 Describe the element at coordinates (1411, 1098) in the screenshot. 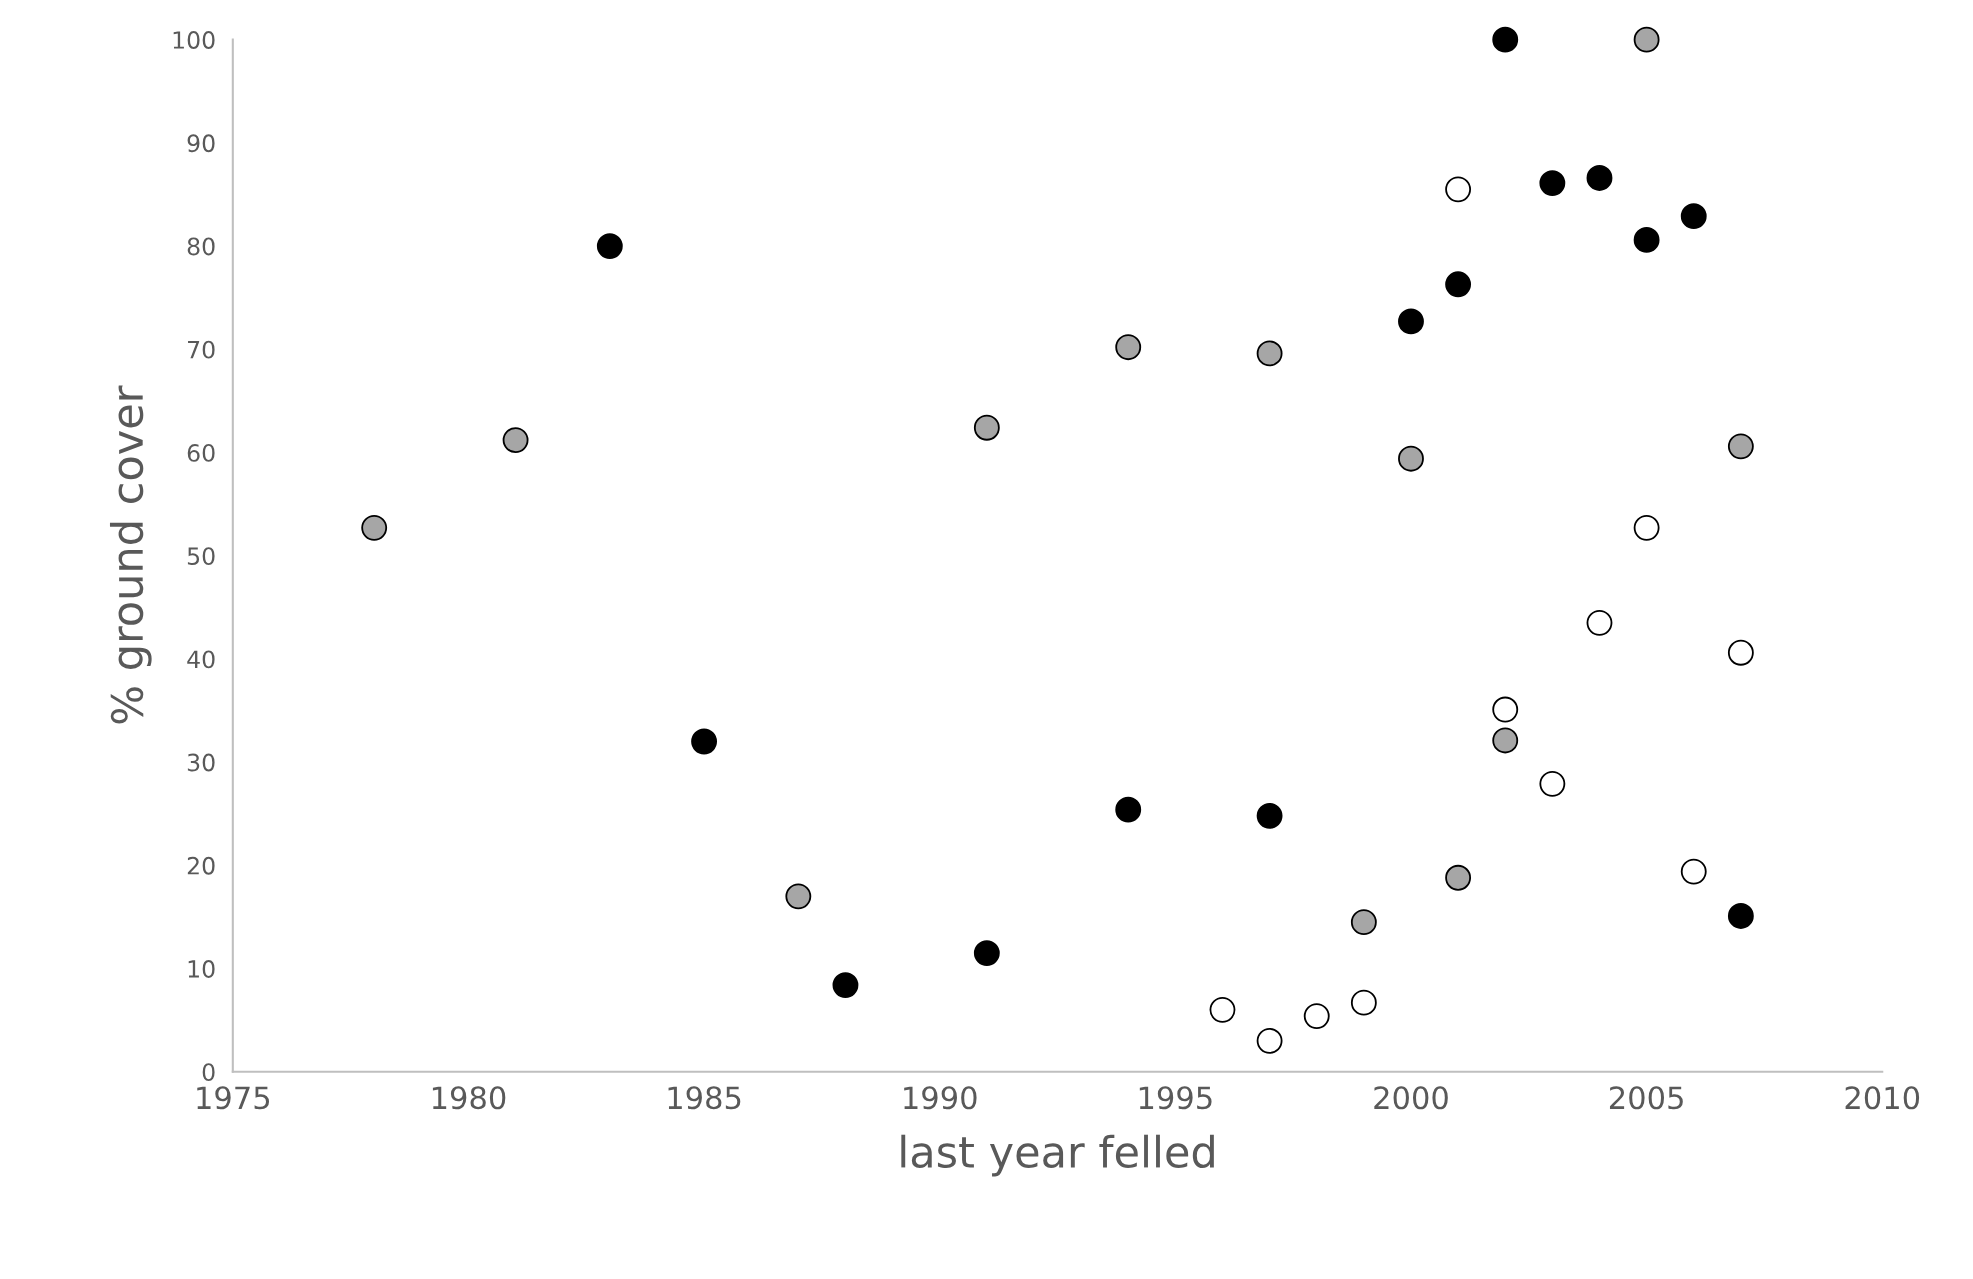

I see `x-tick-label: 2000` at that location.